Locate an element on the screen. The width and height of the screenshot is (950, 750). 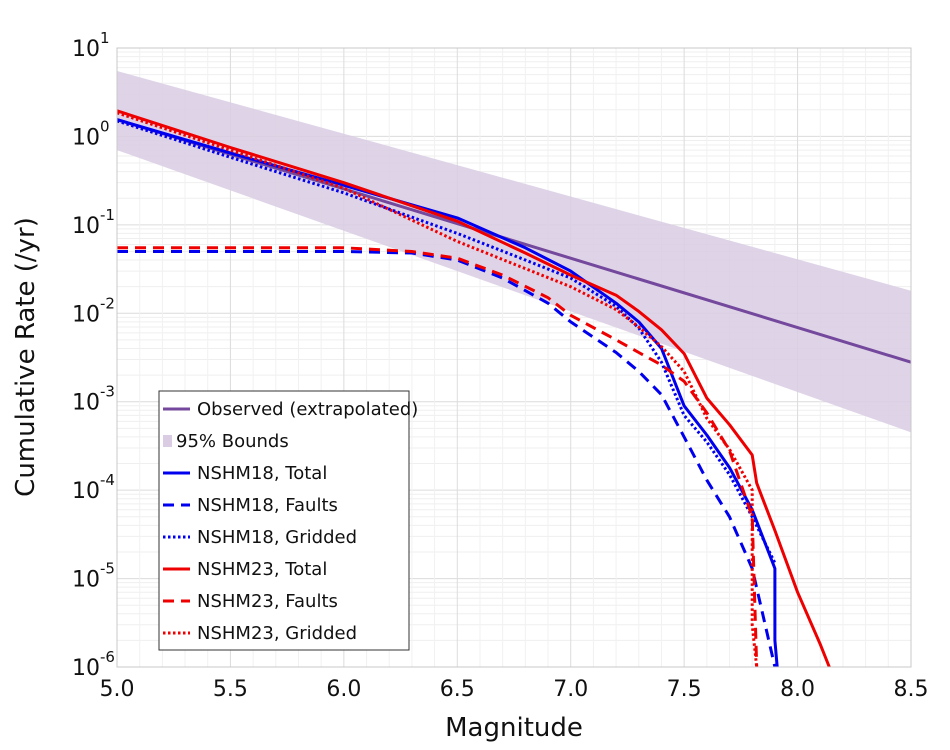
y-tick-exponent: -2 is located at coordinates (107, 303).